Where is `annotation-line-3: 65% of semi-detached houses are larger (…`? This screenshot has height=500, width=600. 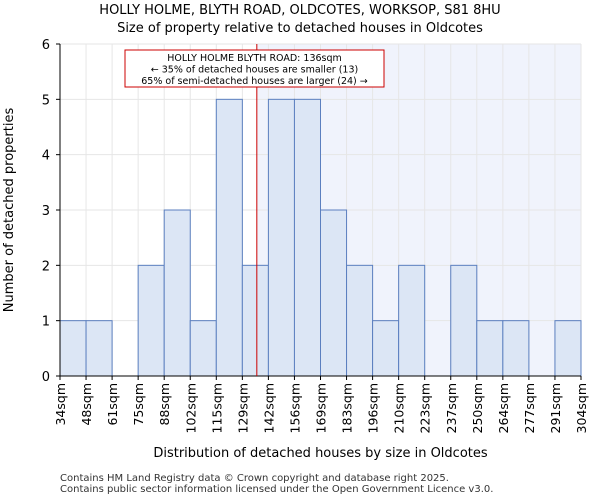 annotation-line-3: 65% of semi-detached houses are larger (… is located at coordinates (254, 81).